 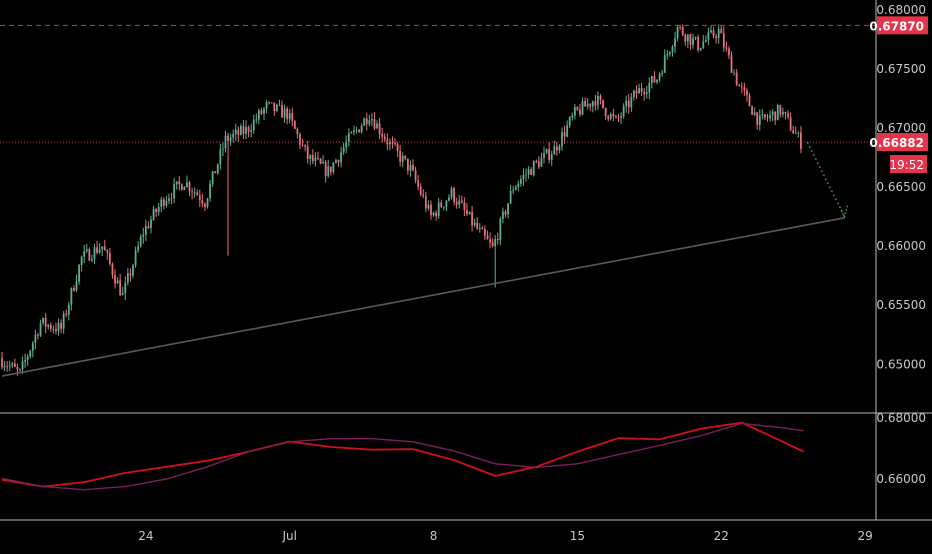 What do you see at coordinates (577, 536) in the screenshot?
I see `time-axis-tick: 15` at bounding box center [577, 536].